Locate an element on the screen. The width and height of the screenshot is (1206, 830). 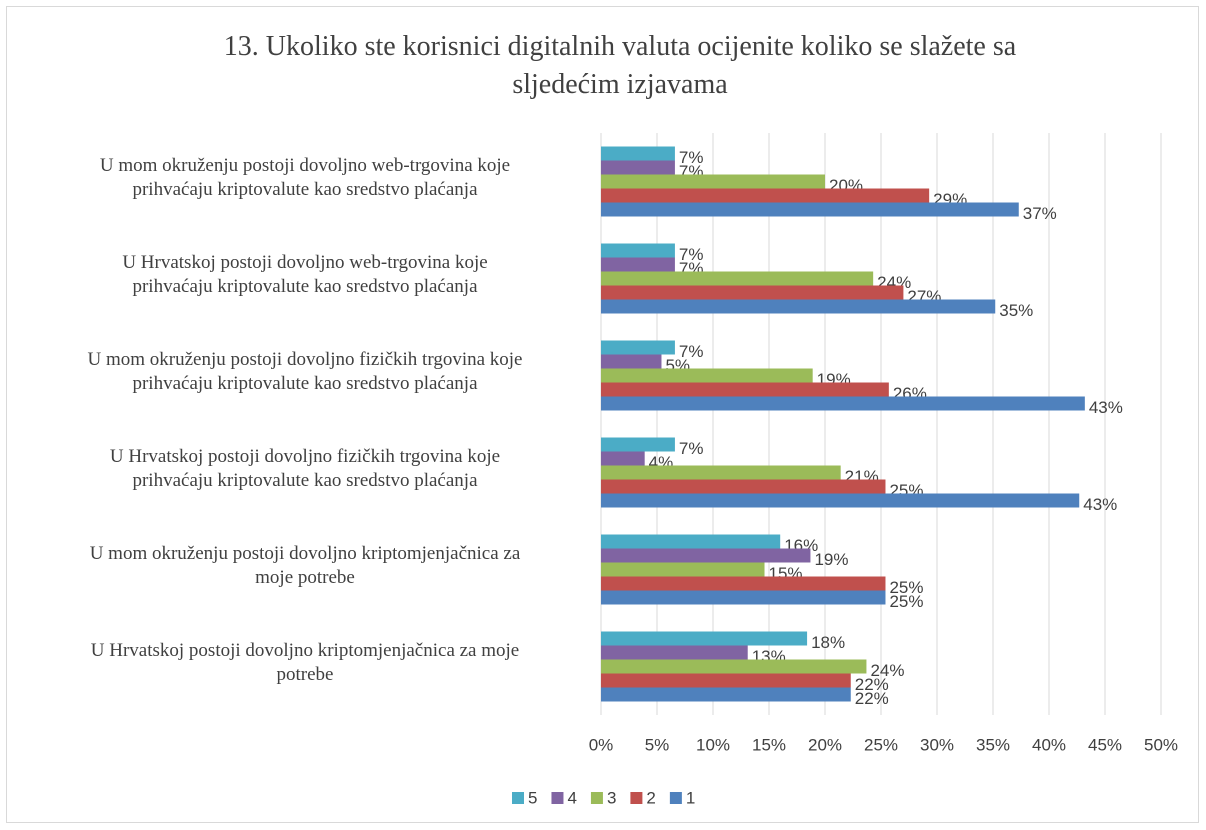
legend-label: 1 is located at coordinates (690, 797).